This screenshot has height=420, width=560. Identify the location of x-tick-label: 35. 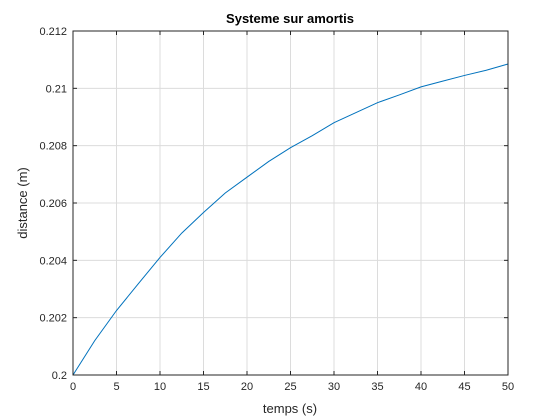
(377, 387).